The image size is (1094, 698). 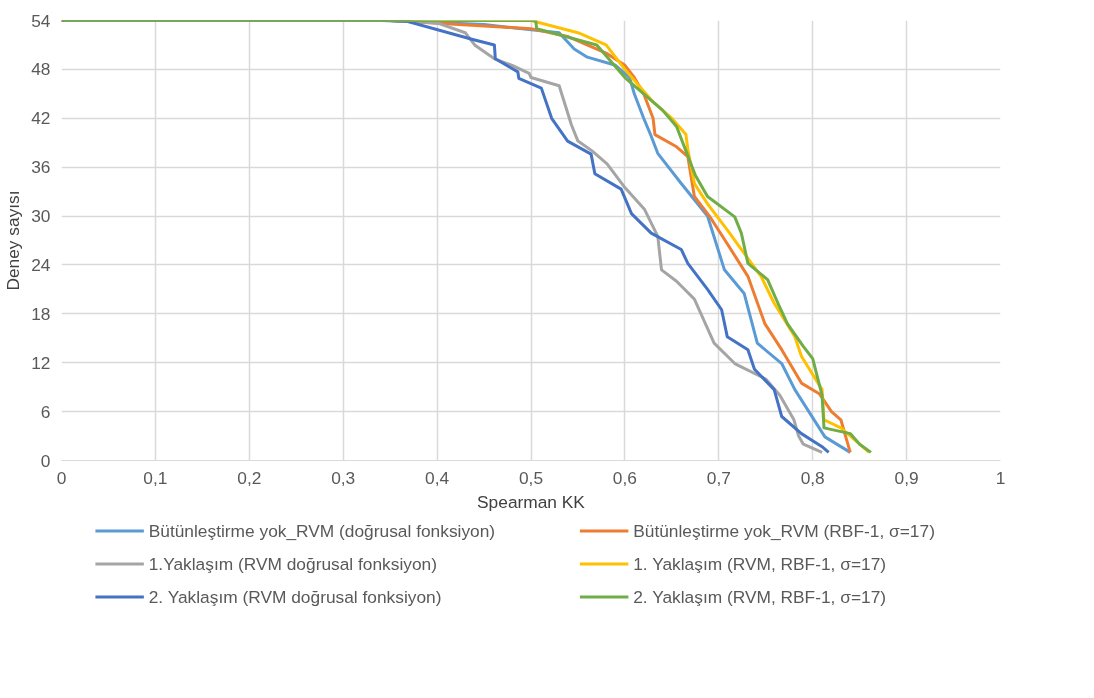 I want to click on legend-label: Bütünleştirme yok_RVM (doğrusal fonksiyon), so click(x=322, y=531).